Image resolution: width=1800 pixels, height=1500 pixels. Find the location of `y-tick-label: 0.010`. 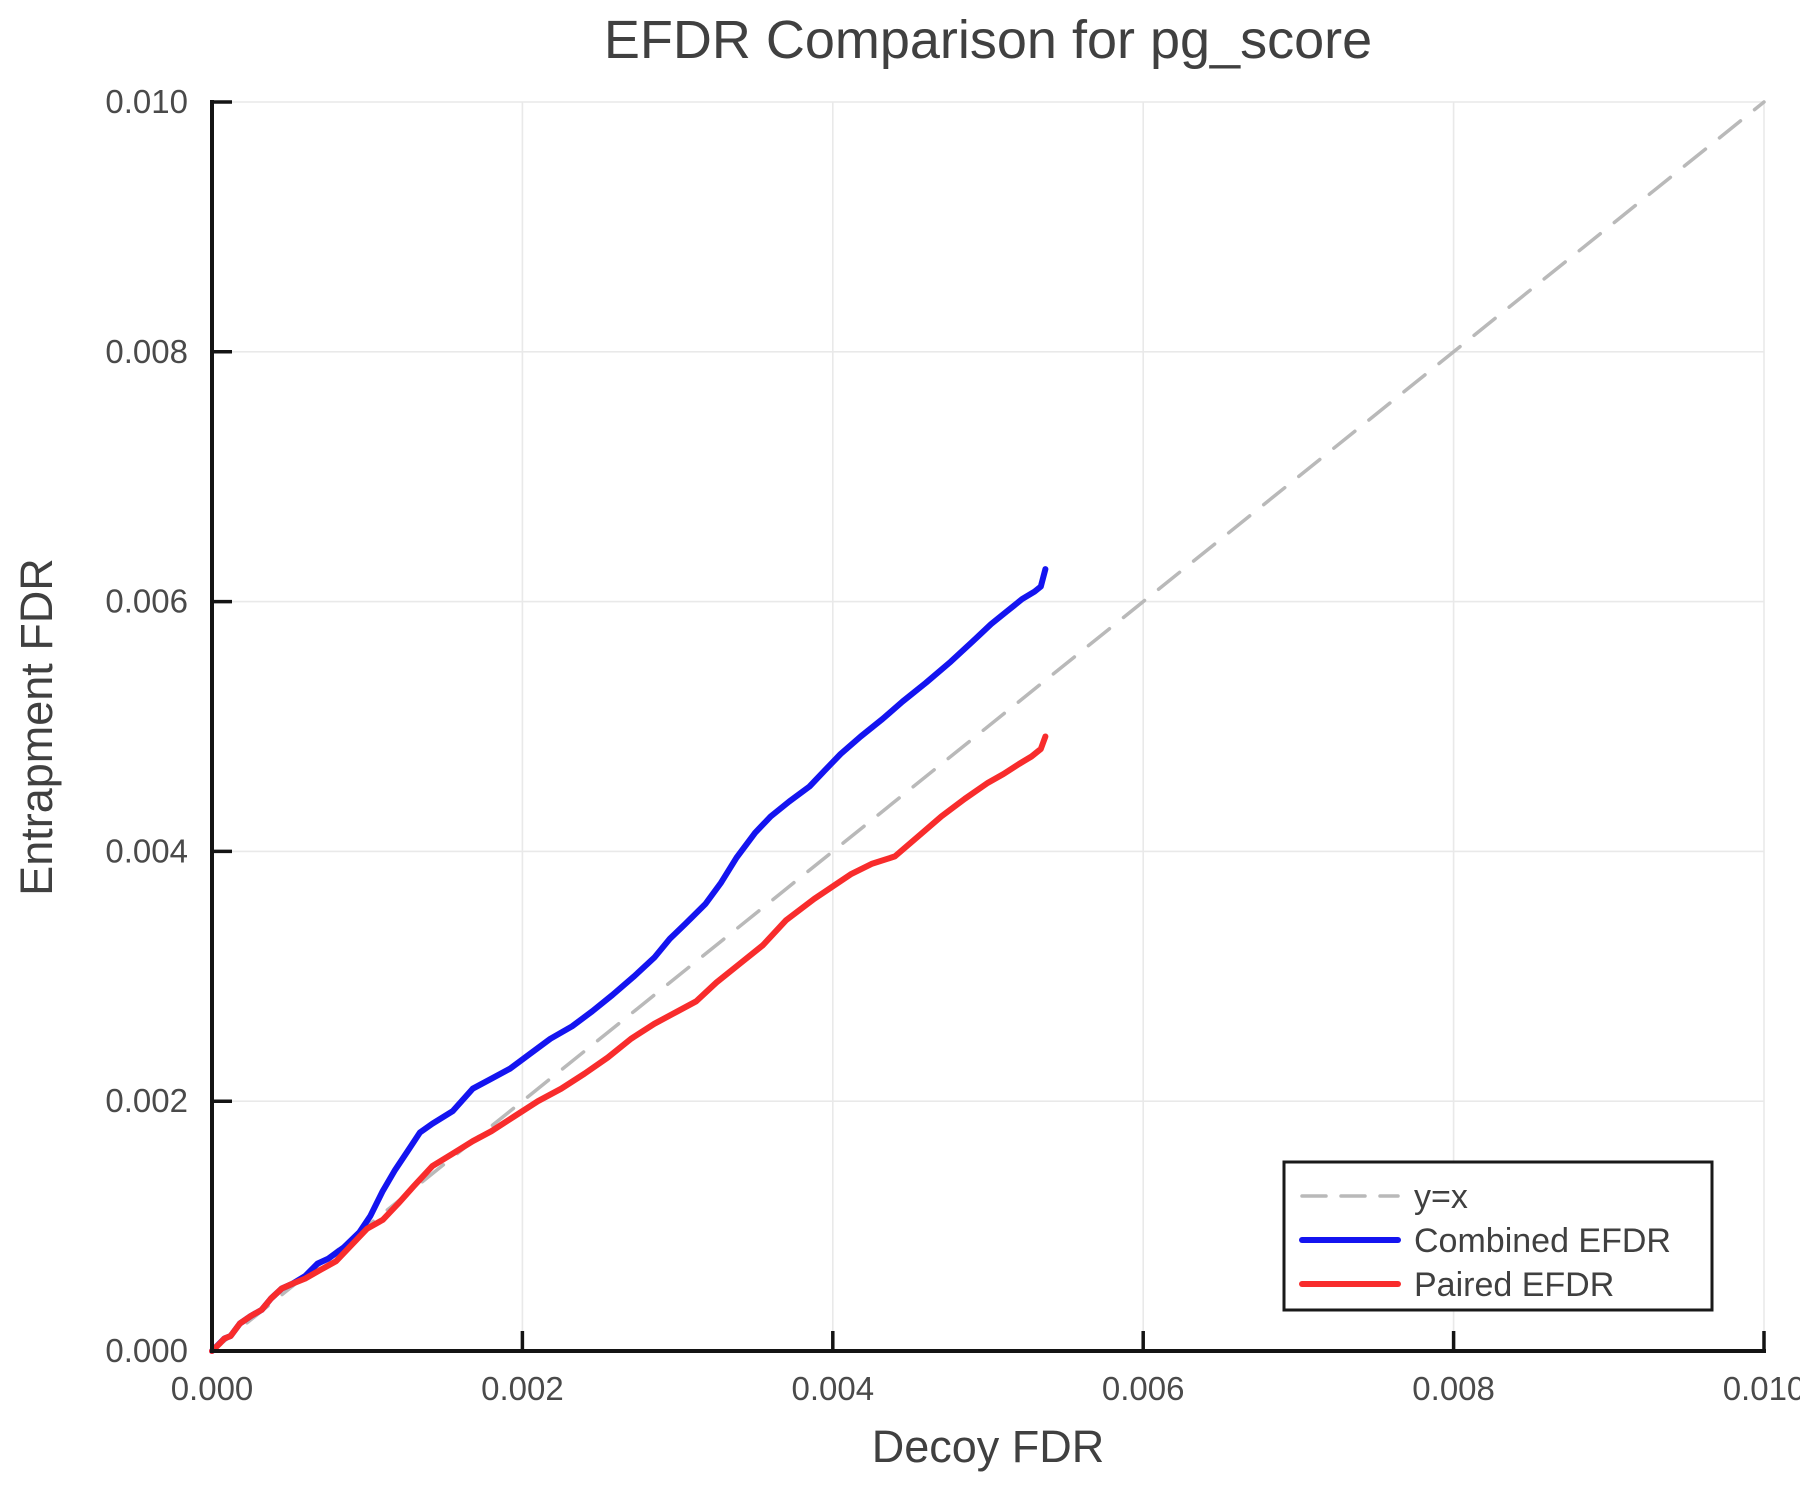

y-tick-label: 0.010 is located at coordinates (146, 101).